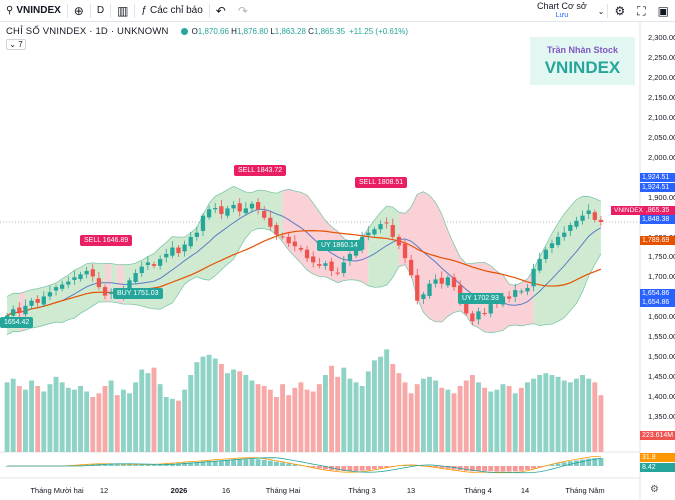  I want to click on price-axis-tick: 2,100.00, so click(661, 117).